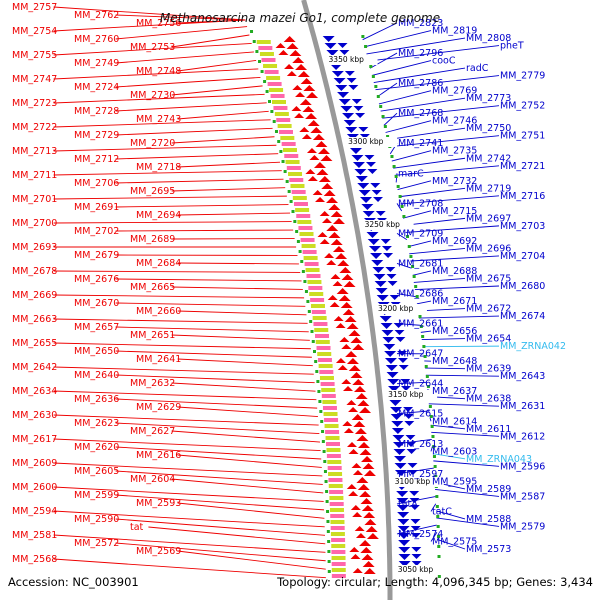  What do you see at coordinates (416, 569) in the screenshot?
I see `scale-label: 3050 kbp` at bounding box center [416, 569].